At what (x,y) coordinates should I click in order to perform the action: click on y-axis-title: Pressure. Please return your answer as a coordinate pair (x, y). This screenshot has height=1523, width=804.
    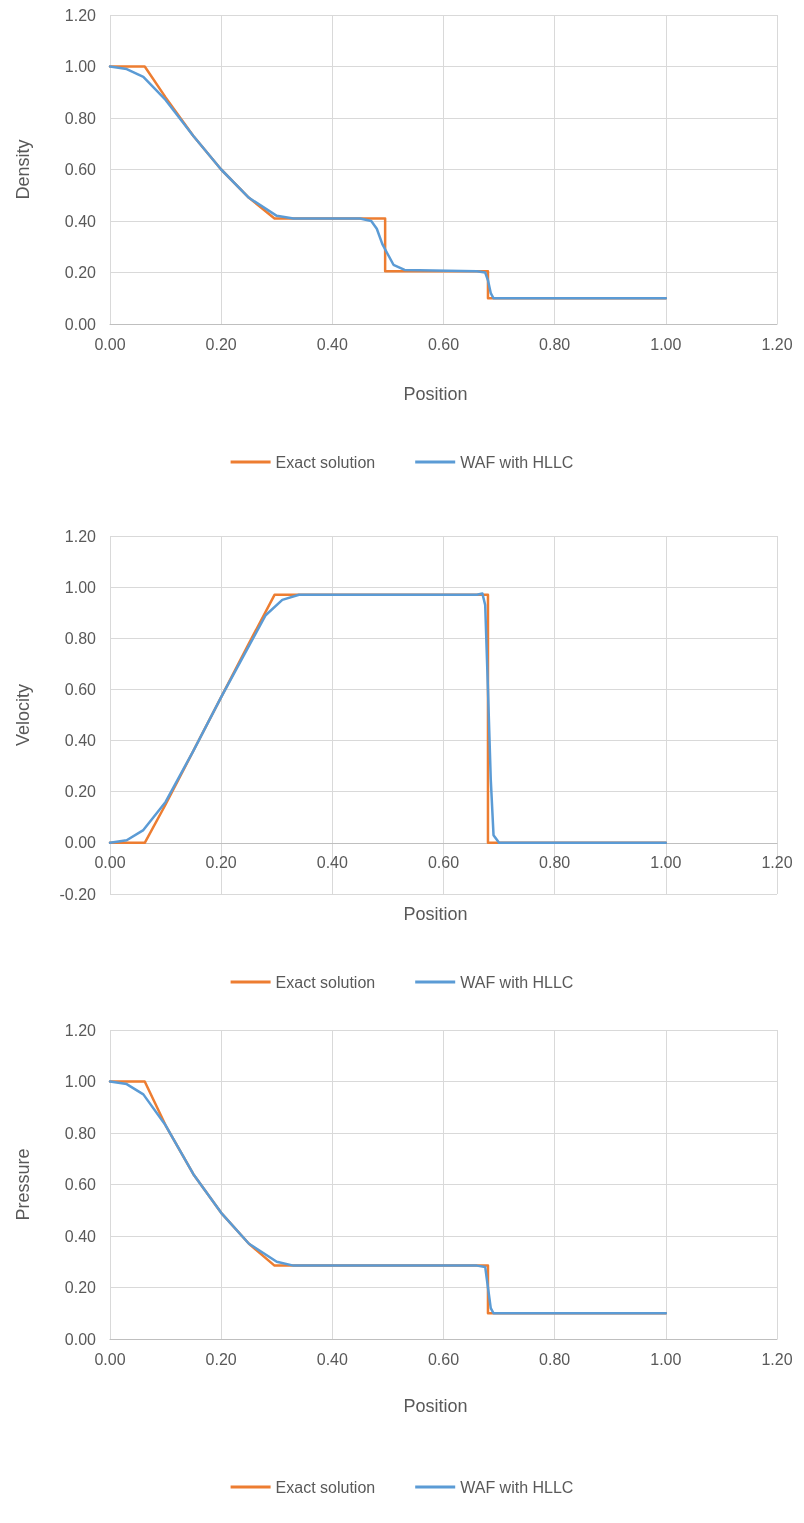
    Looking at the image, I should click on (23, 1184).